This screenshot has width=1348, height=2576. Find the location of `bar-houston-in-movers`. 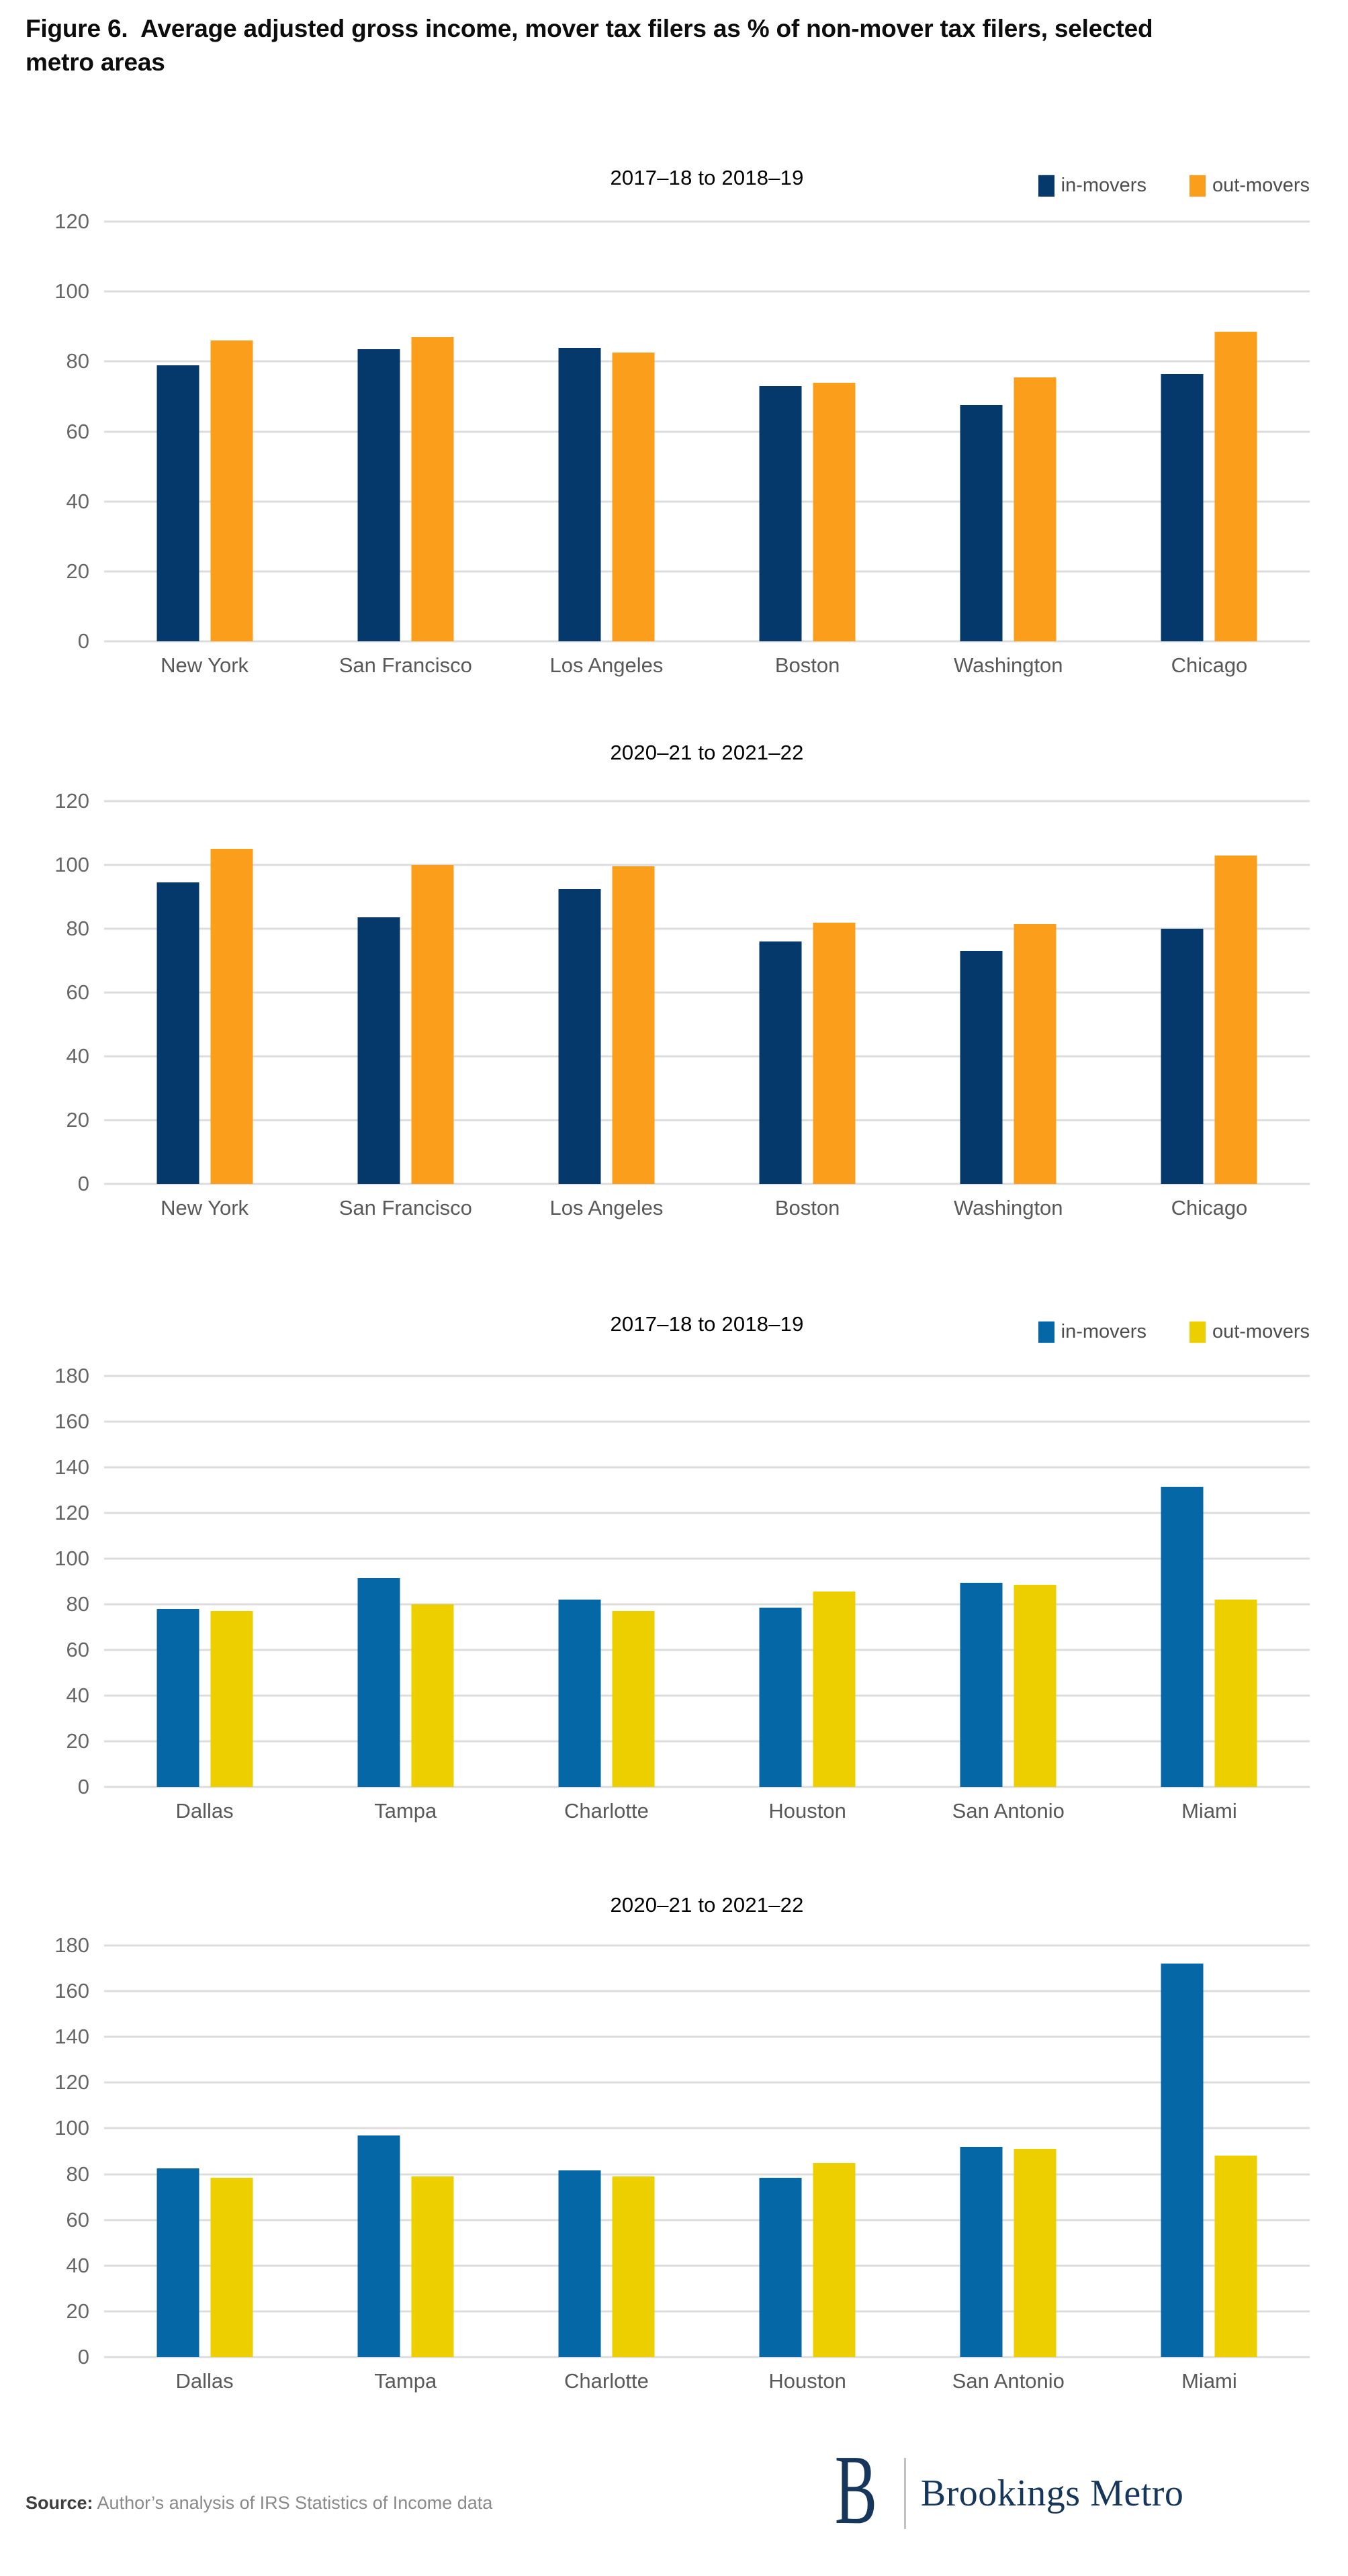

bar-houston-in-movers is located at coordinates (780, 1697).